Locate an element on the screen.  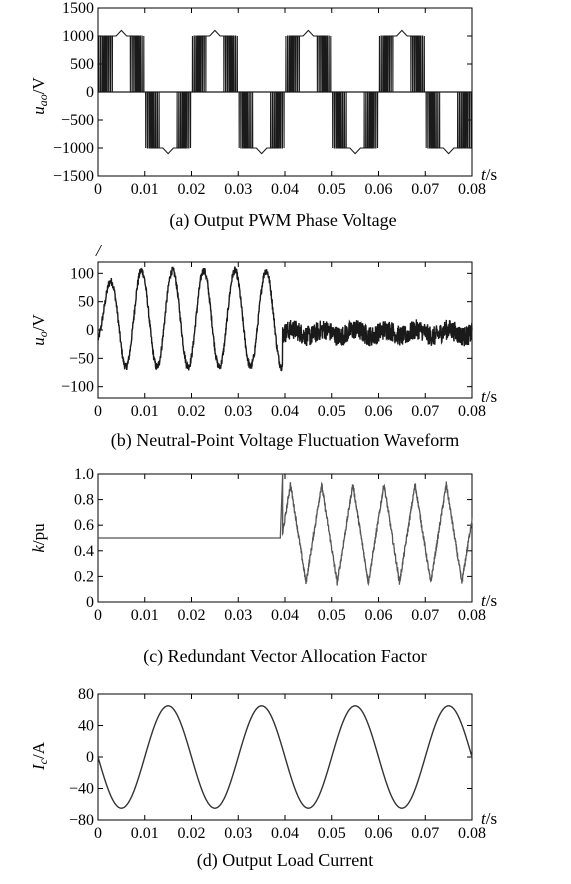
panel-c-x-tick-label: 0.02 is located at coordinates (192, 615).